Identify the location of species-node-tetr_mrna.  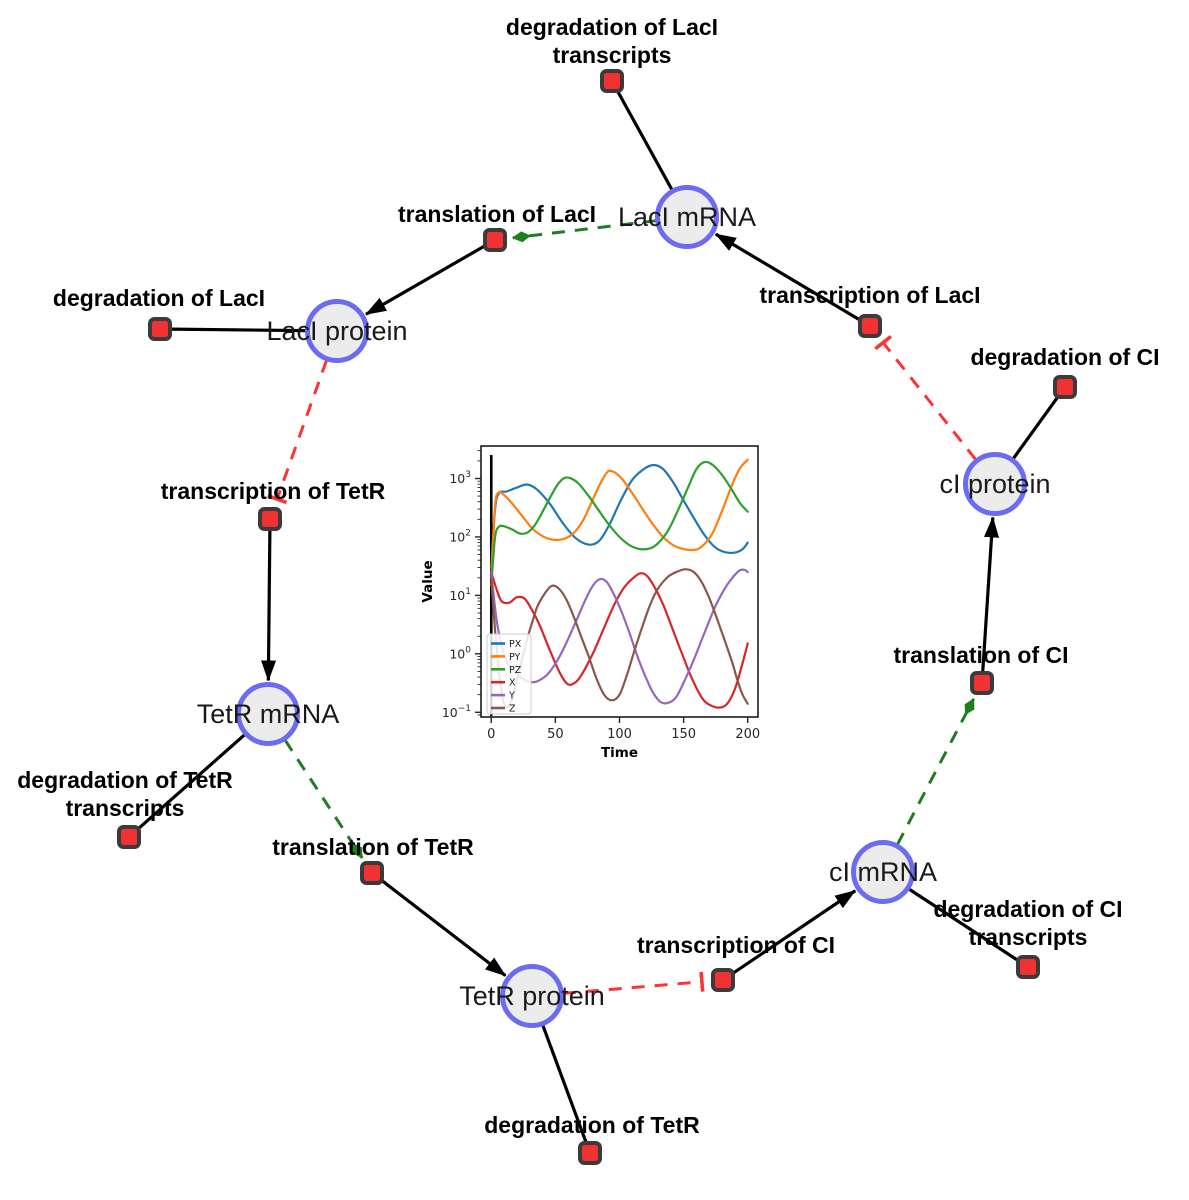
(268, 714).